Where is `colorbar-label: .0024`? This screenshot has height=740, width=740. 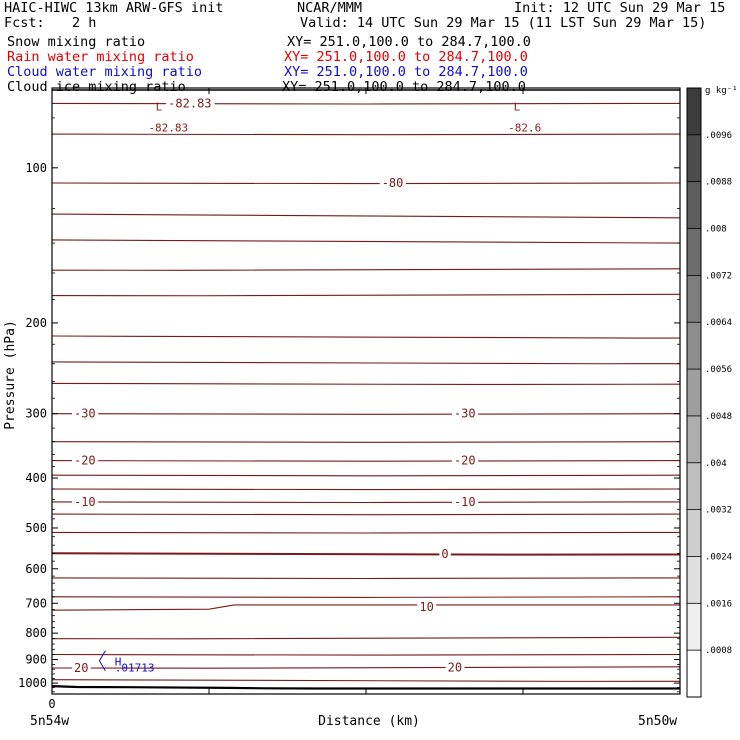 colorbar-label: .0024 is located at coordinates (718, 557).